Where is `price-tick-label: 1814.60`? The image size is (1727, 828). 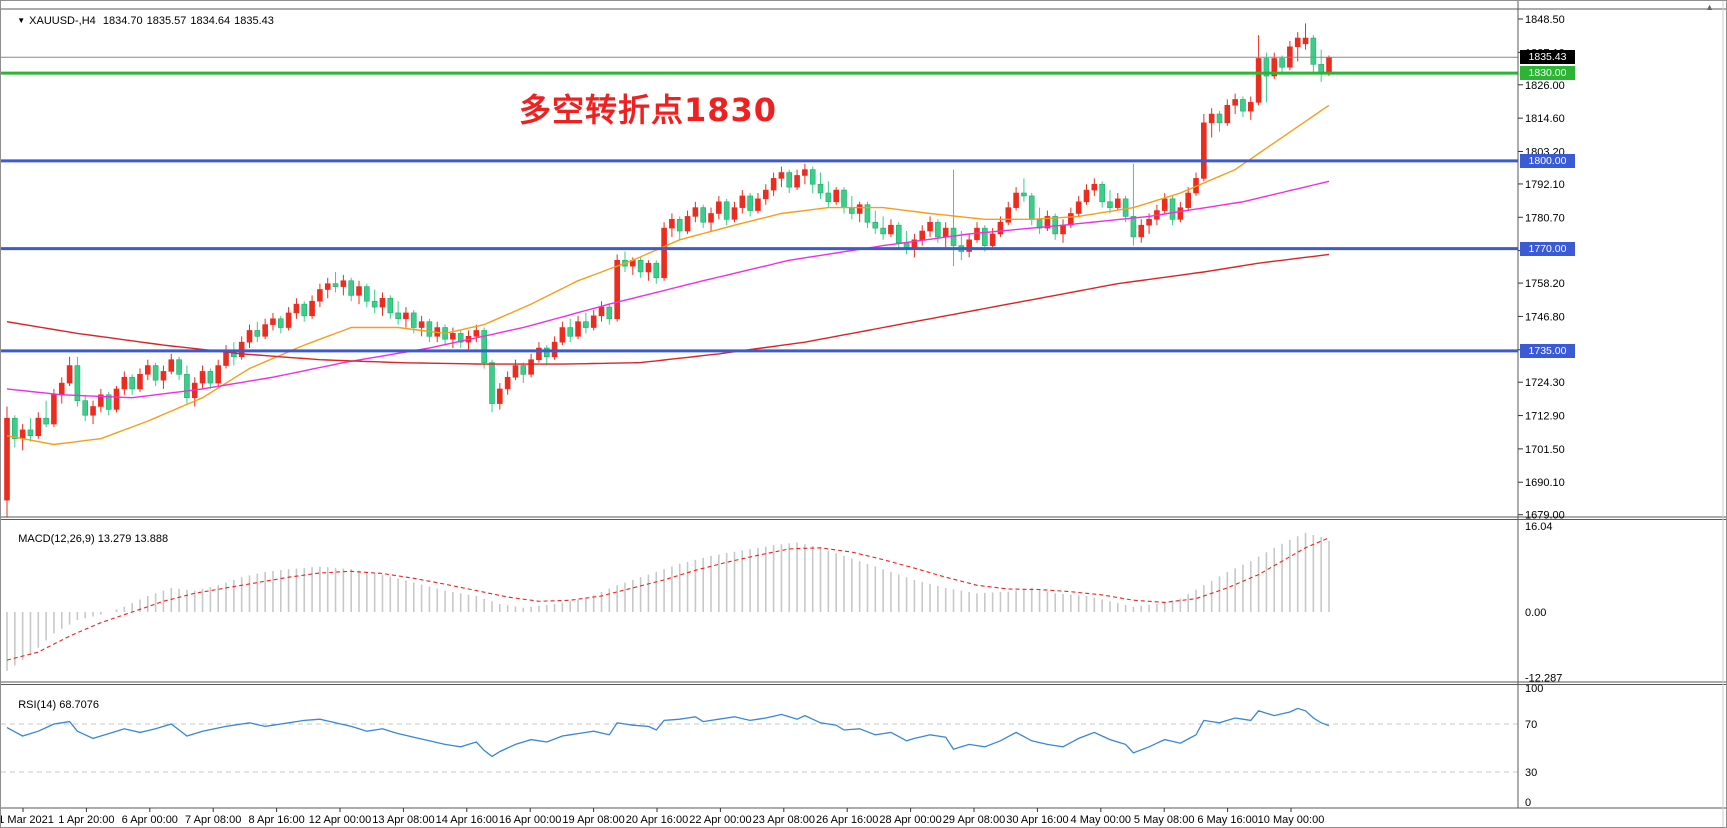
price-tick-label: 1814.60 is located at coordinates (1545, 119).